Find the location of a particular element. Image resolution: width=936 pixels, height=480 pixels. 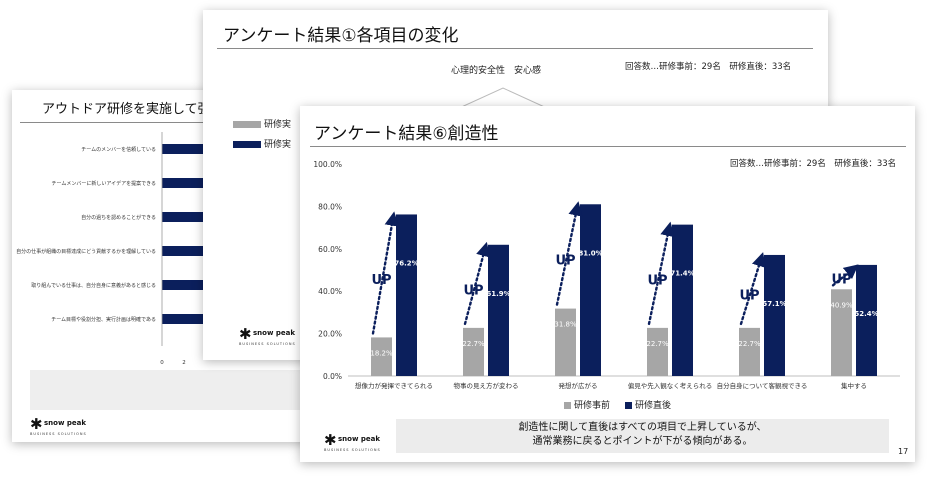

data-label-post: 52.4% is located at coordinates (866, 314).